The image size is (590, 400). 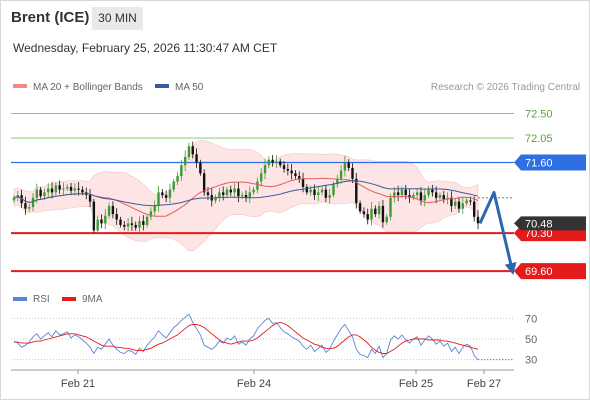 I want to click on ma20-legend-label: MA 20 + Bollinger Bands, so click(x=88, y=87).